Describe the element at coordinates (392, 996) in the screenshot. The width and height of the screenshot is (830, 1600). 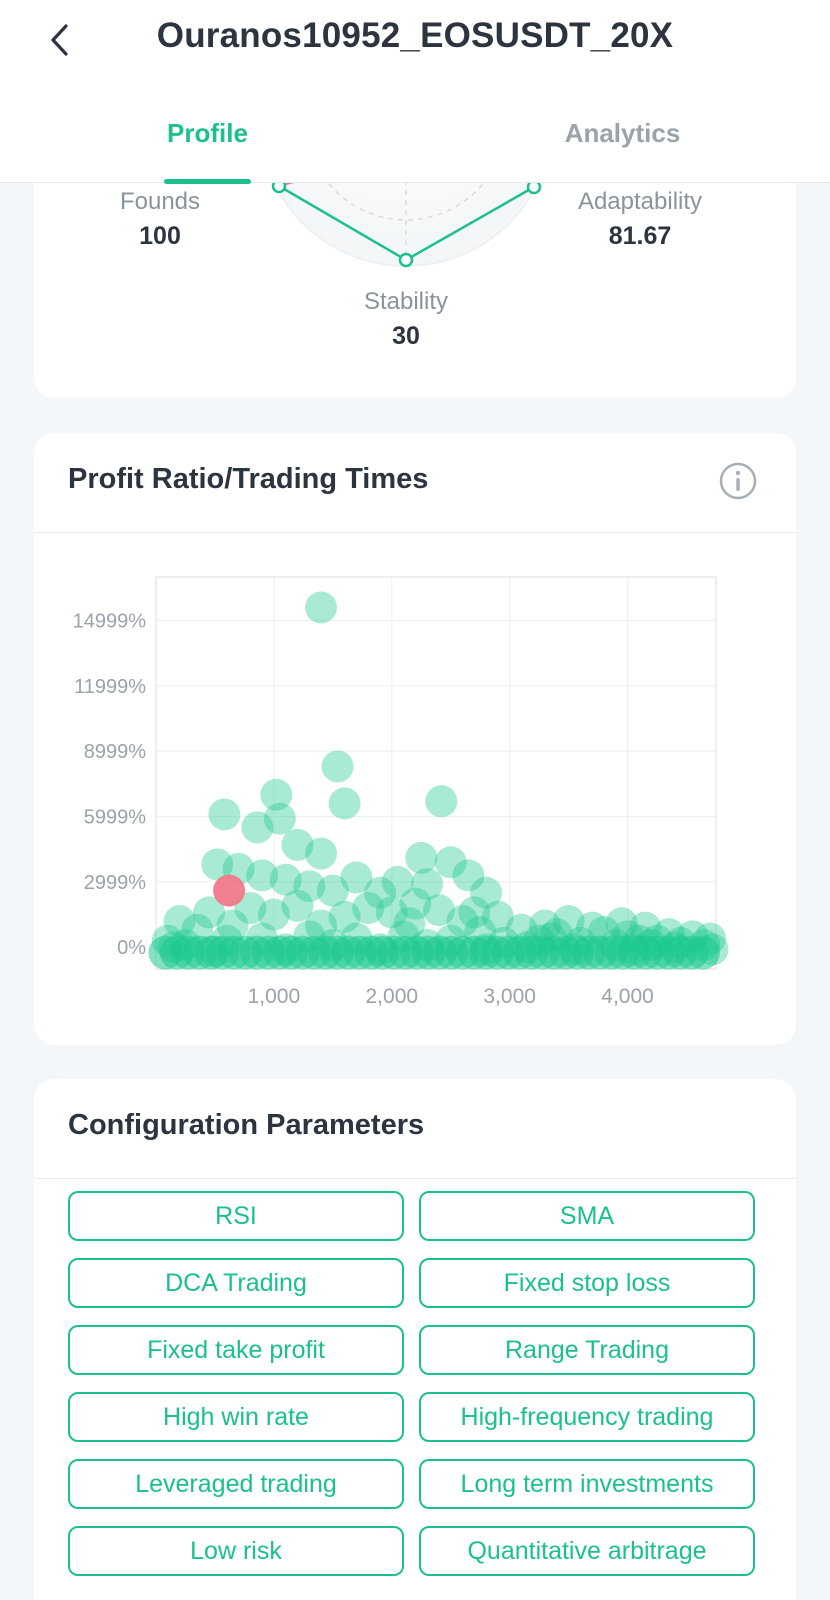
I see `x-tick-label: 2,000` at that location.